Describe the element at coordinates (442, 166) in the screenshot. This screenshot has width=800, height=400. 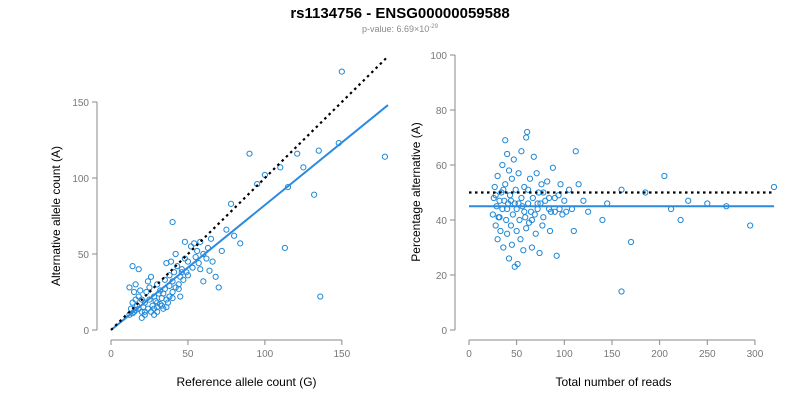
I see `y-tick-label: 60` at that location.